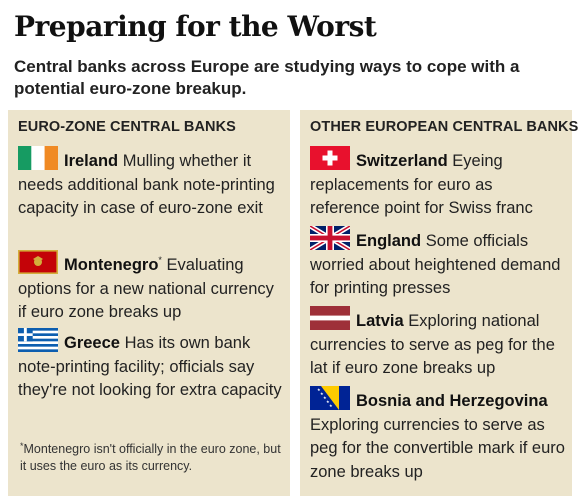  I want to click on montenegro-flag-icon, so click(38, 262).